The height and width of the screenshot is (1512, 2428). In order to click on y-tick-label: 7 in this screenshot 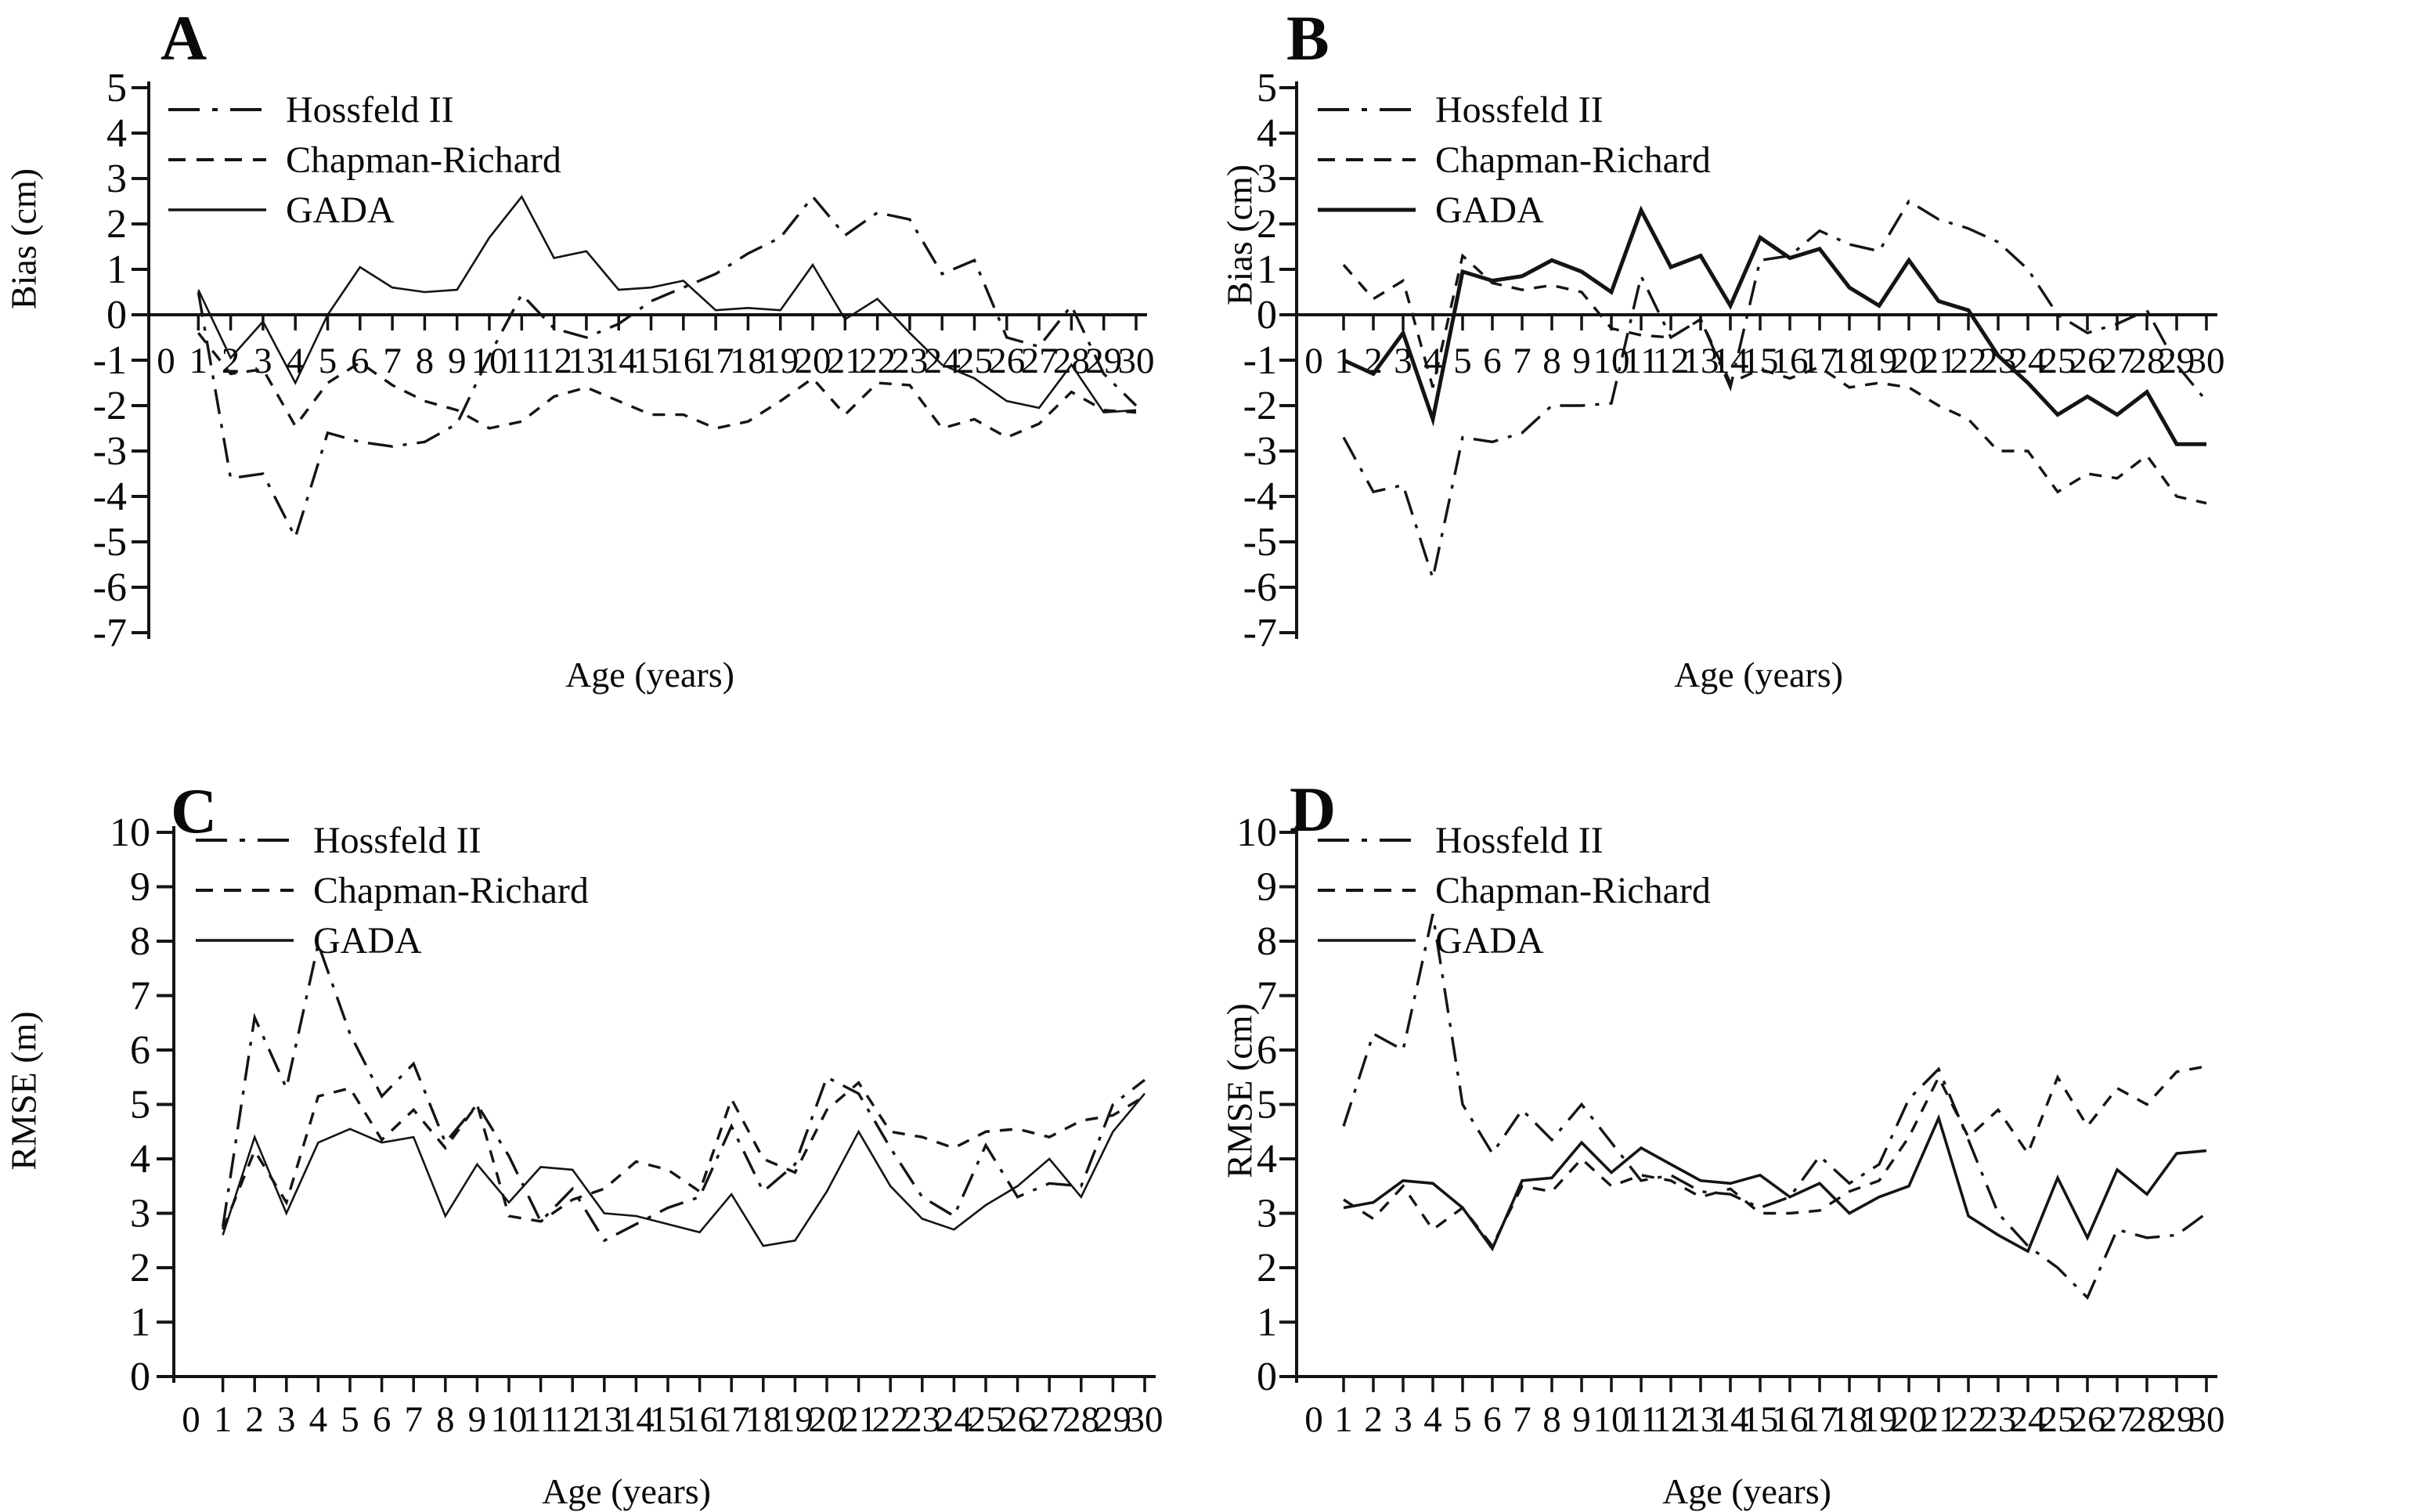, I will do `click(140, 996)`.